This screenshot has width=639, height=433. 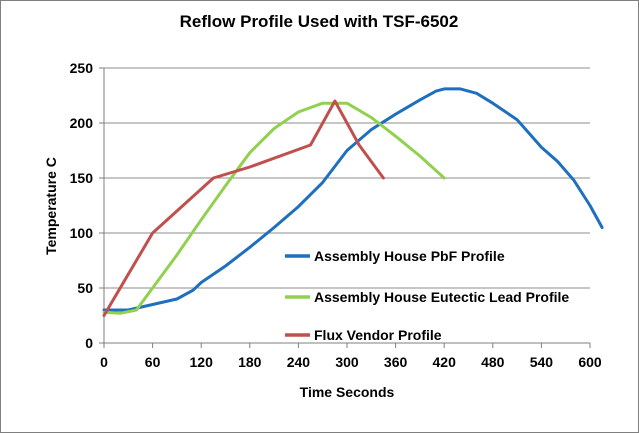 What do you see at coordinates (82, 68) in the screenshot?
I see `y-tick-label-250: 250` at bounding box center [82, 68].